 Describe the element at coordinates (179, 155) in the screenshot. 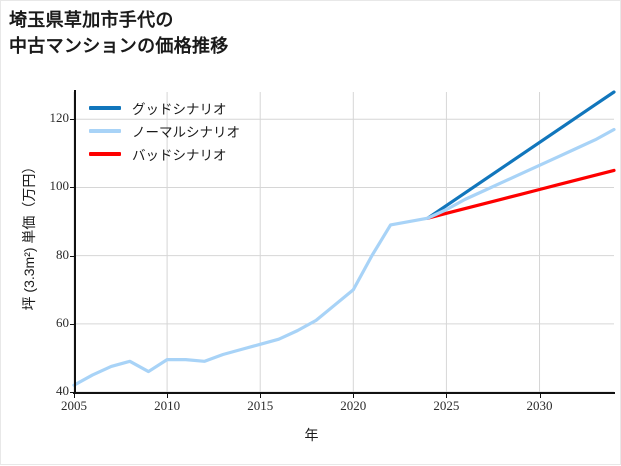

I see `legend-label-bad: バッドシナリオ` at that location.